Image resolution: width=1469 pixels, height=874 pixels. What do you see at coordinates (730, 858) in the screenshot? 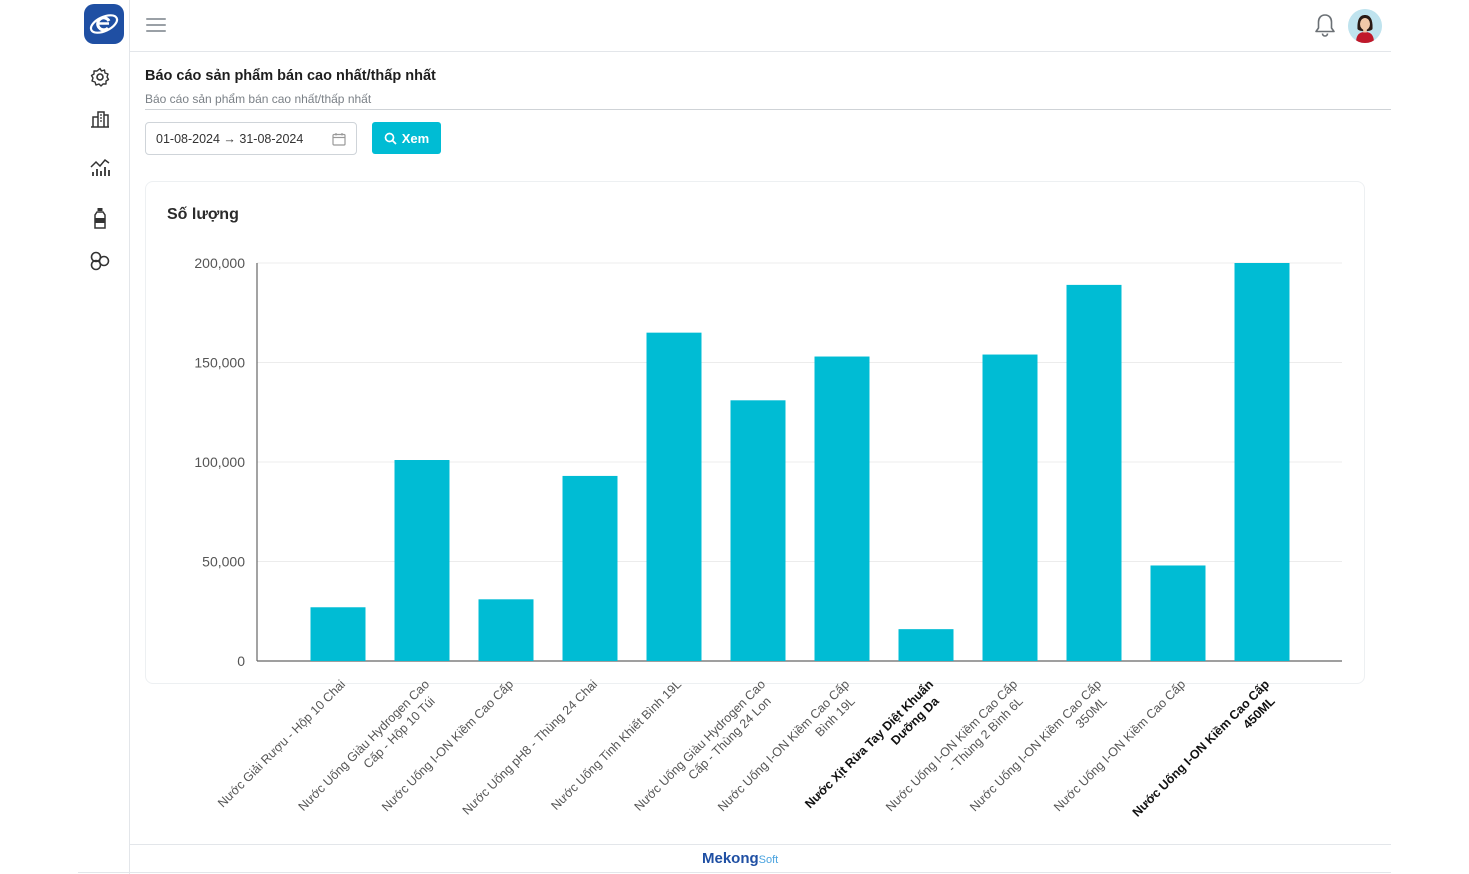
I see `footer-brand-main: Mekong` at bounding box center [730, 858].